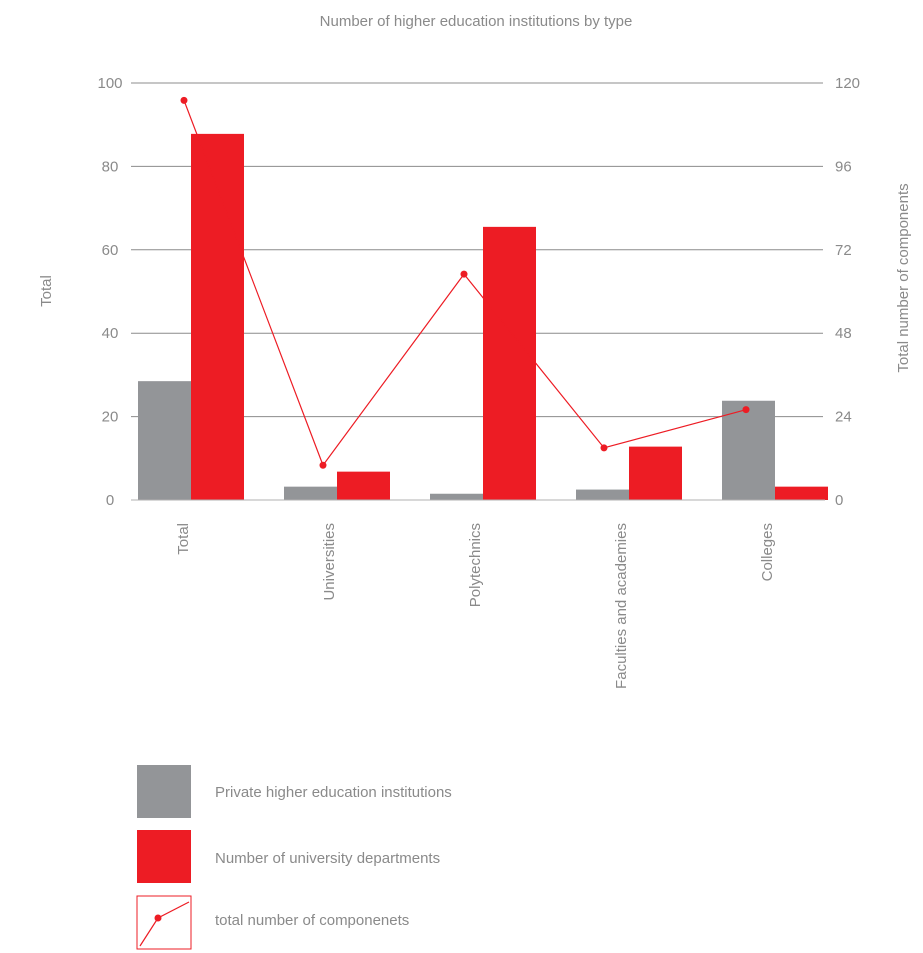  What do you see at coordinates (110, 333) in the screenshot?
I see `left-tick-label: 40` at bounding box center [110, 333].